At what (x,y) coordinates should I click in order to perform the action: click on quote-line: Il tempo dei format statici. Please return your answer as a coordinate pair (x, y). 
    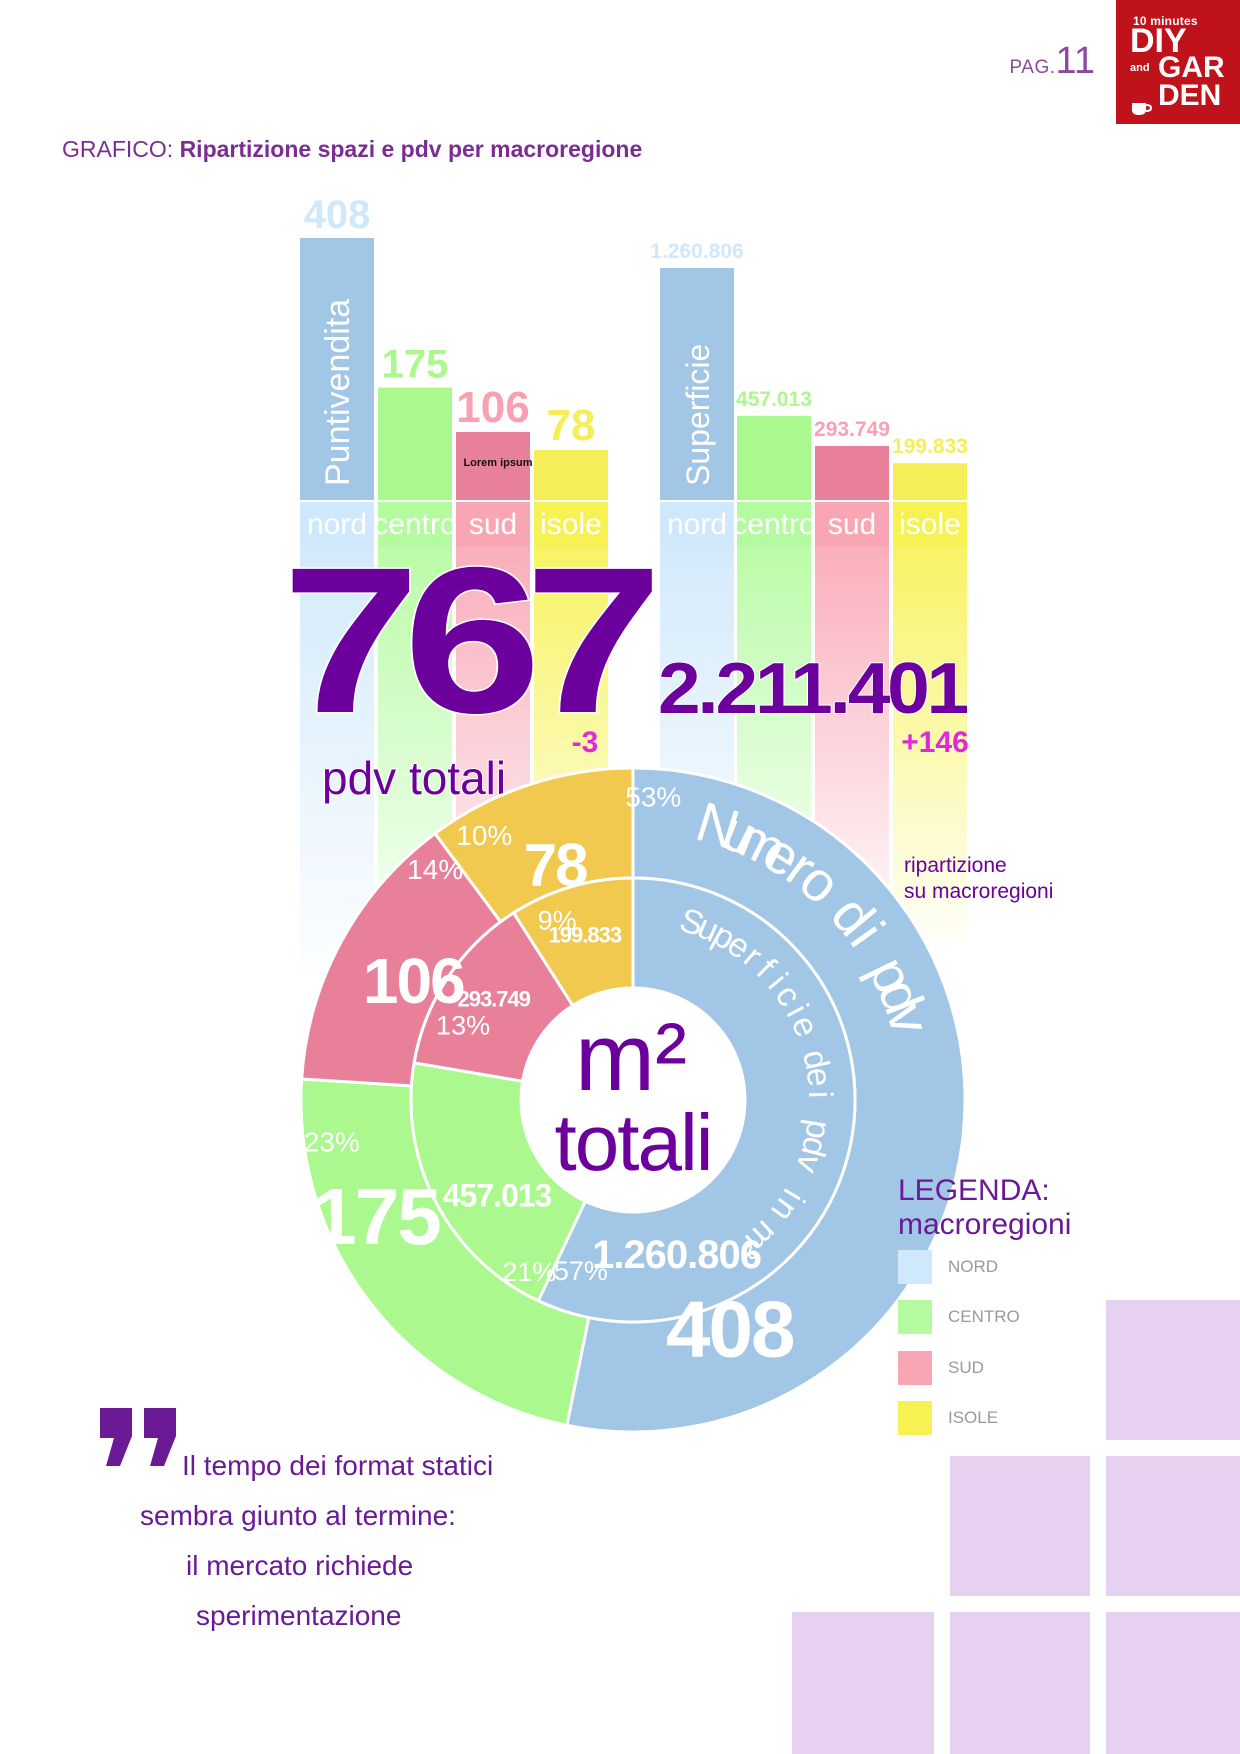
    Looking at the image, I should click on (338, 1465).